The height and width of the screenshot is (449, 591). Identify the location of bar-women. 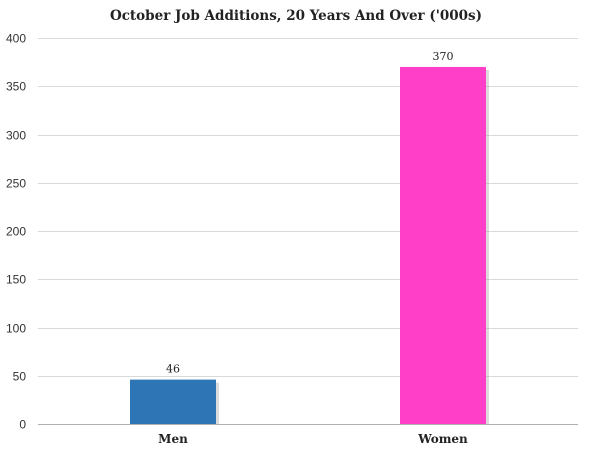
(443, 245).